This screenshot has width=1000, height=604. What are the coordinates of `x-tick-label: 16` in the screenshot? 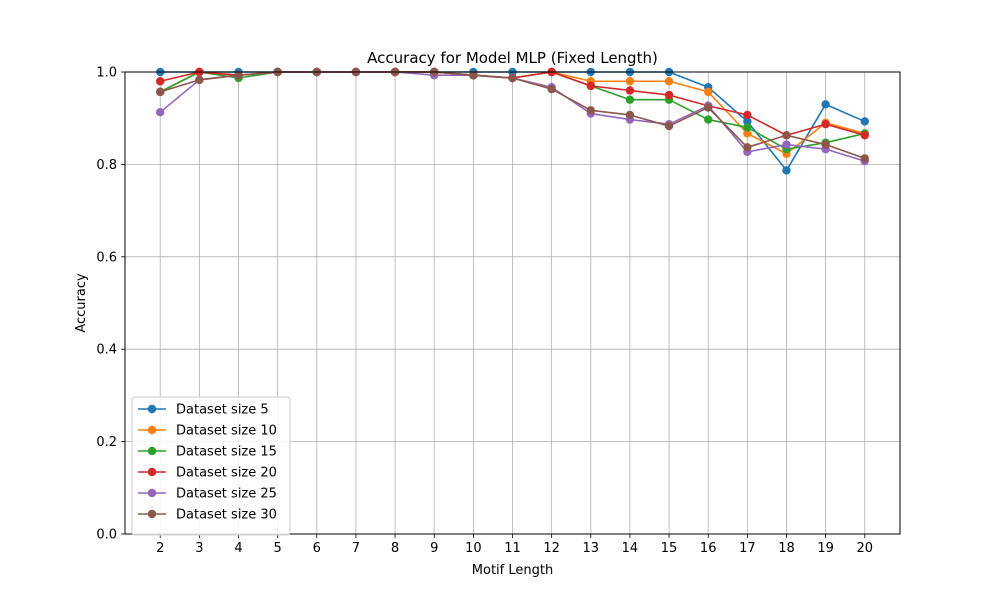 It's located at (708, 548).